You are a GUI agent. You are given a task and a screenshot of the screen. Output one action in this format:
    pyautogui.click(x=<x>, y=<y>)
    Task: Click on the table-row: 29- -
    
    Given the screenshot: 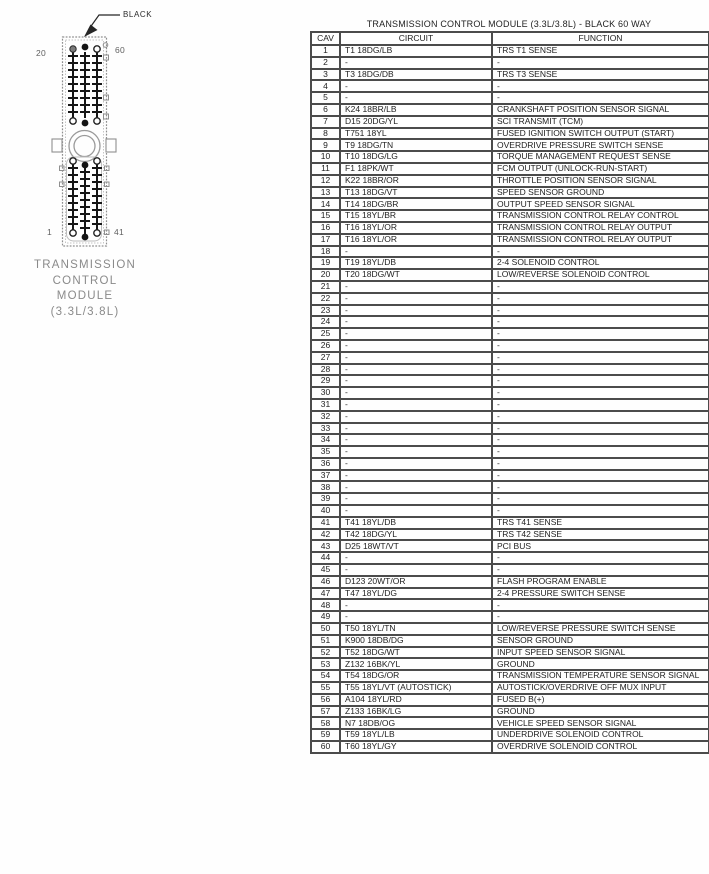 What is the action you would take?
    pyautogui.click(x=509, y=381)
    